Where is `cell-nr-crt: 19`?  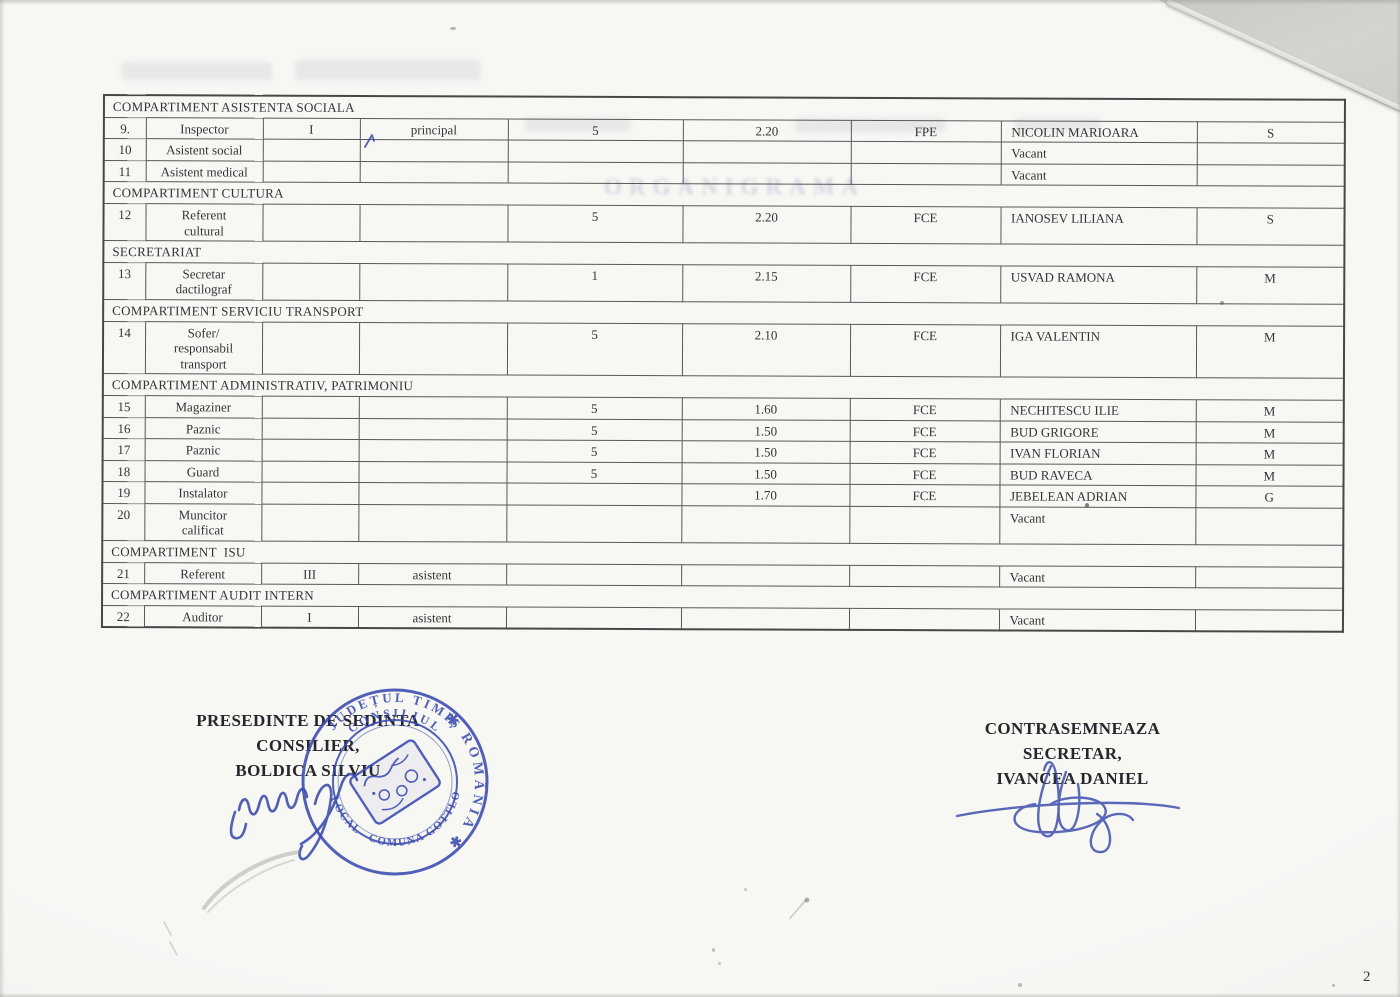
cell-nr-crt: 19 is located at coordinates (123, 492).